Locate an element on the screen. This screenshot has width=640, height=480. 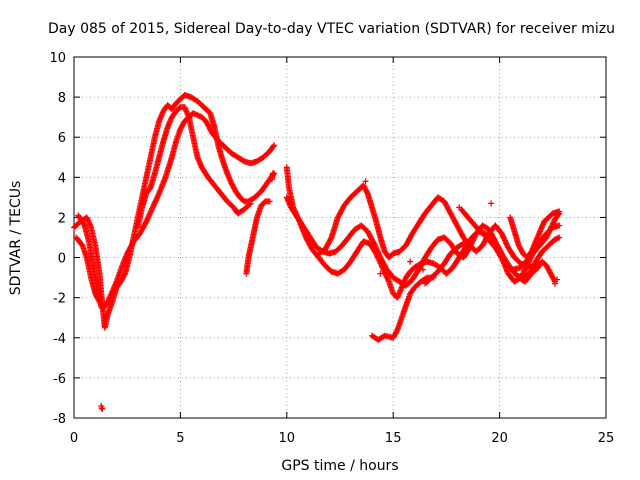
x-axis-label: GPS time / hours is located at coordinates (339, 466).